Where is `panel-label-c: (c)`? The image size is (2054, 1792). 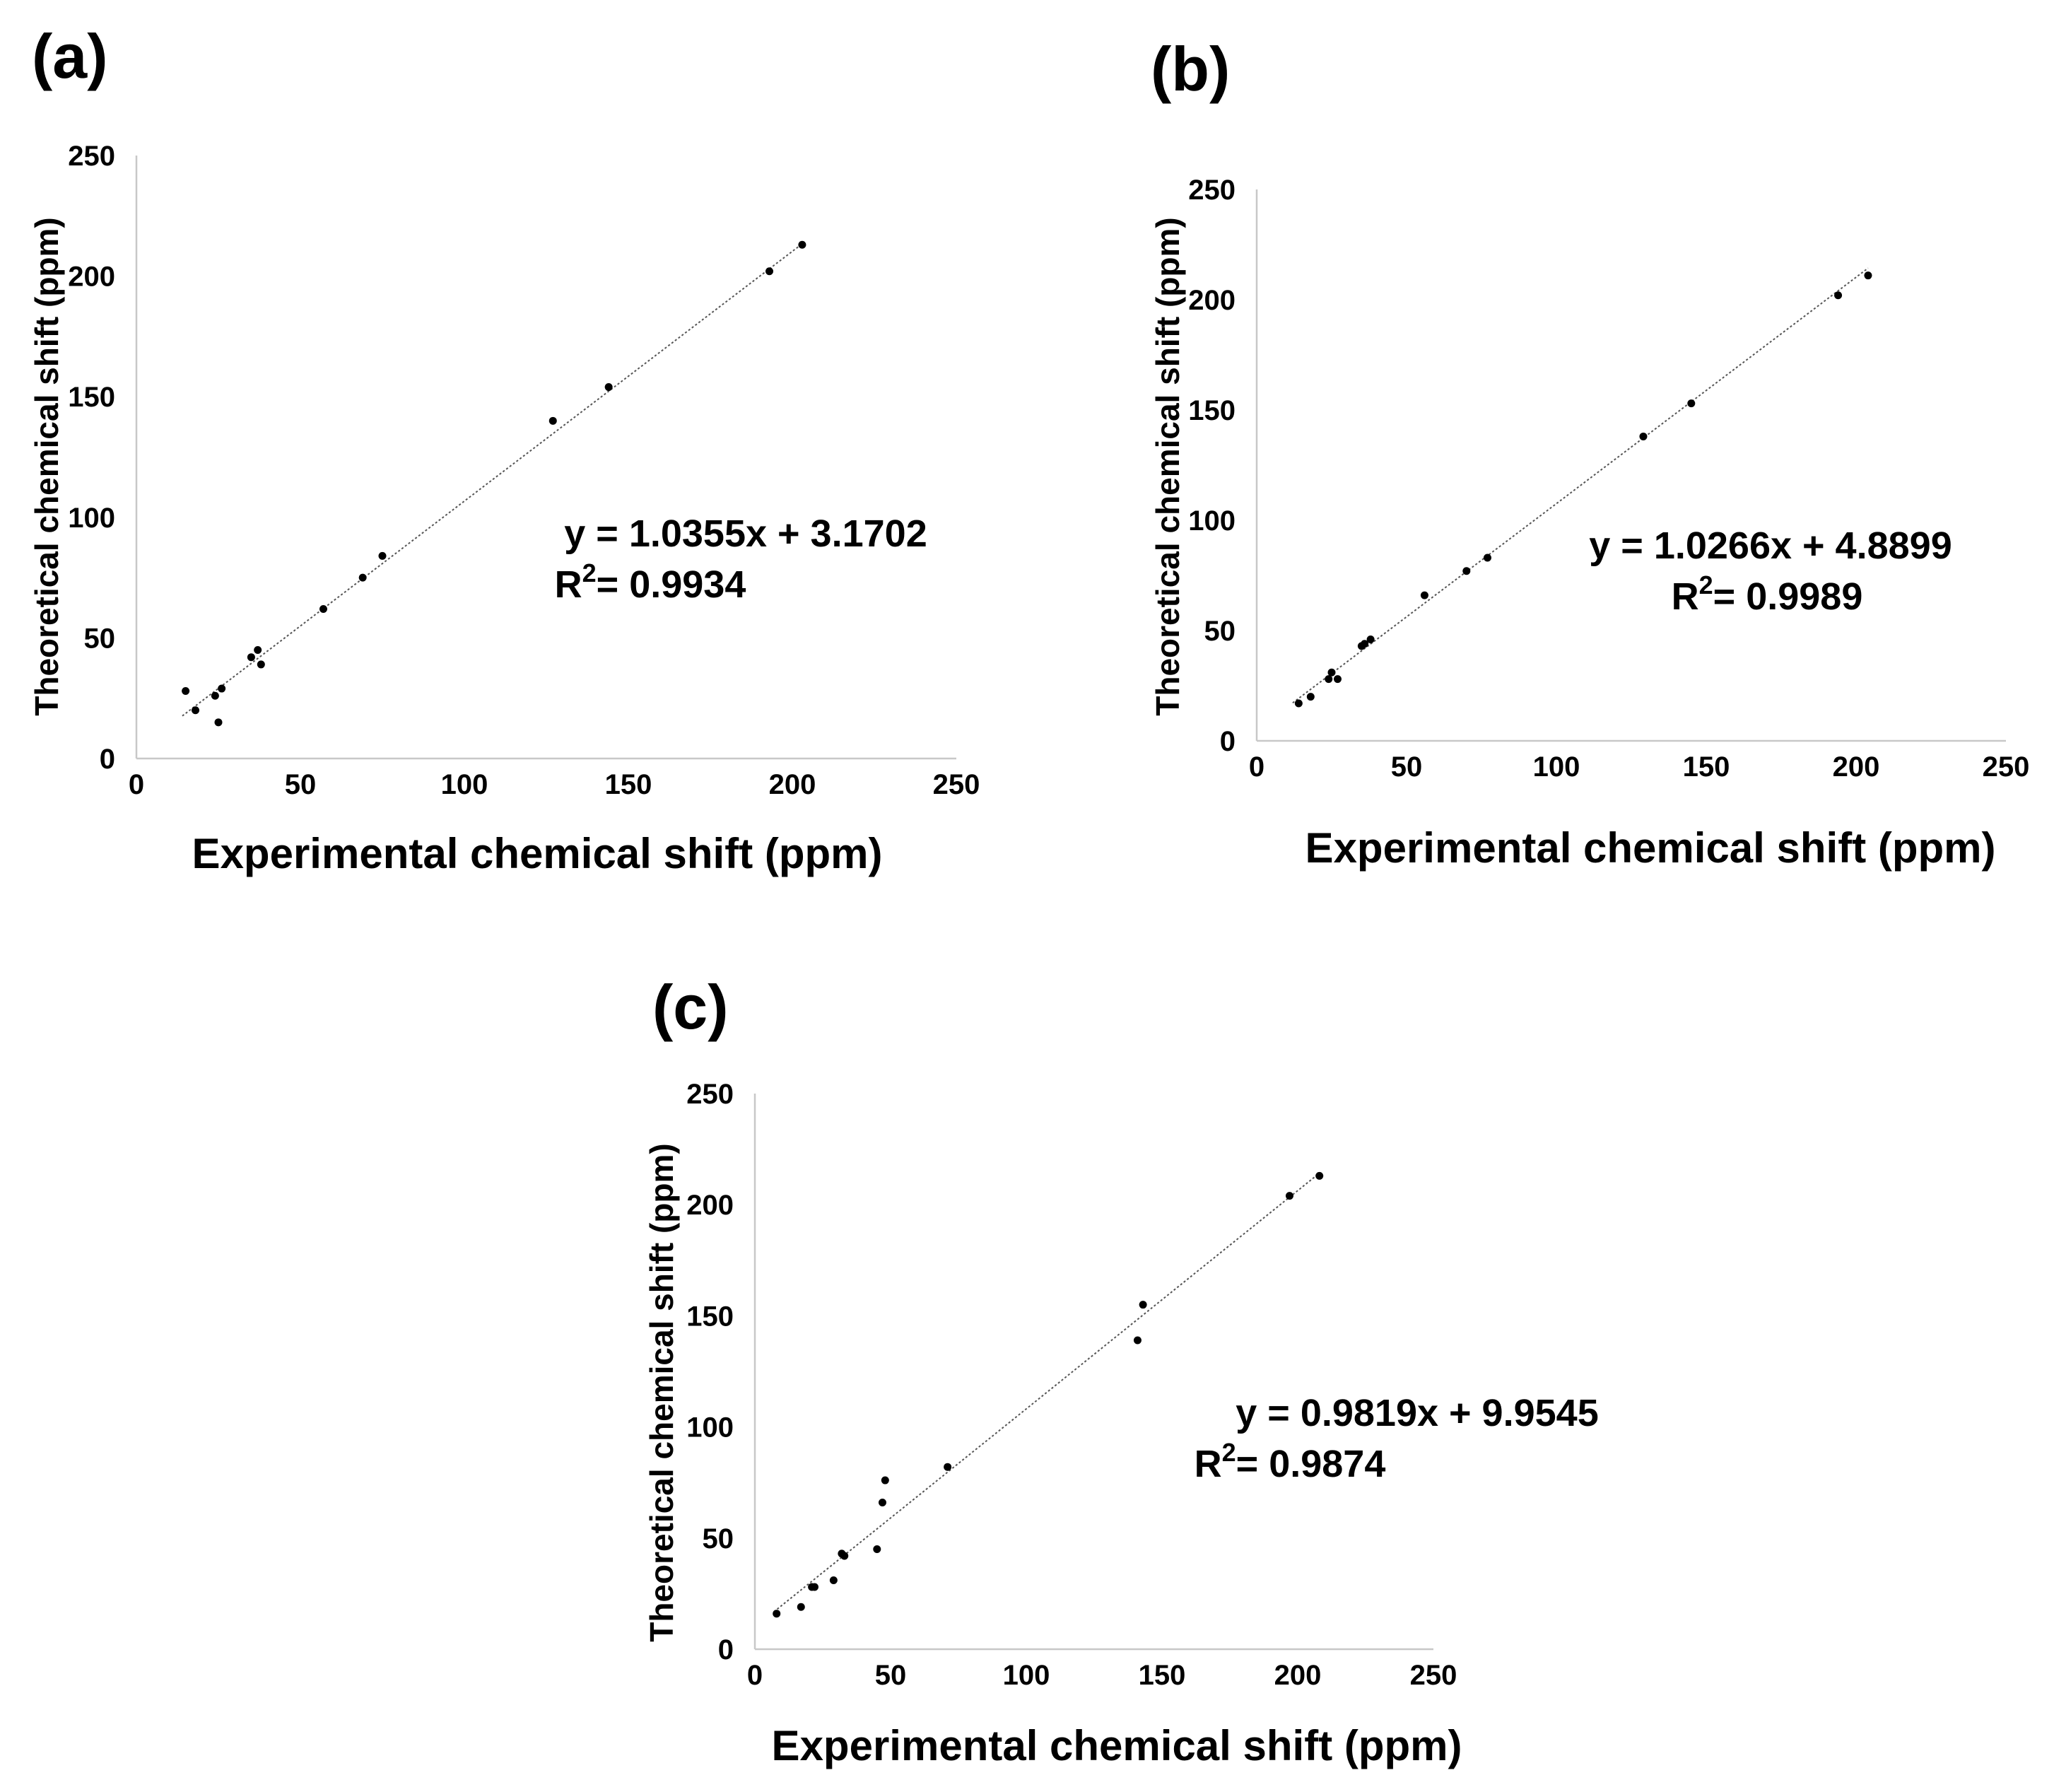
panel-label-c: (c) is located at coordinates (690, 1007).